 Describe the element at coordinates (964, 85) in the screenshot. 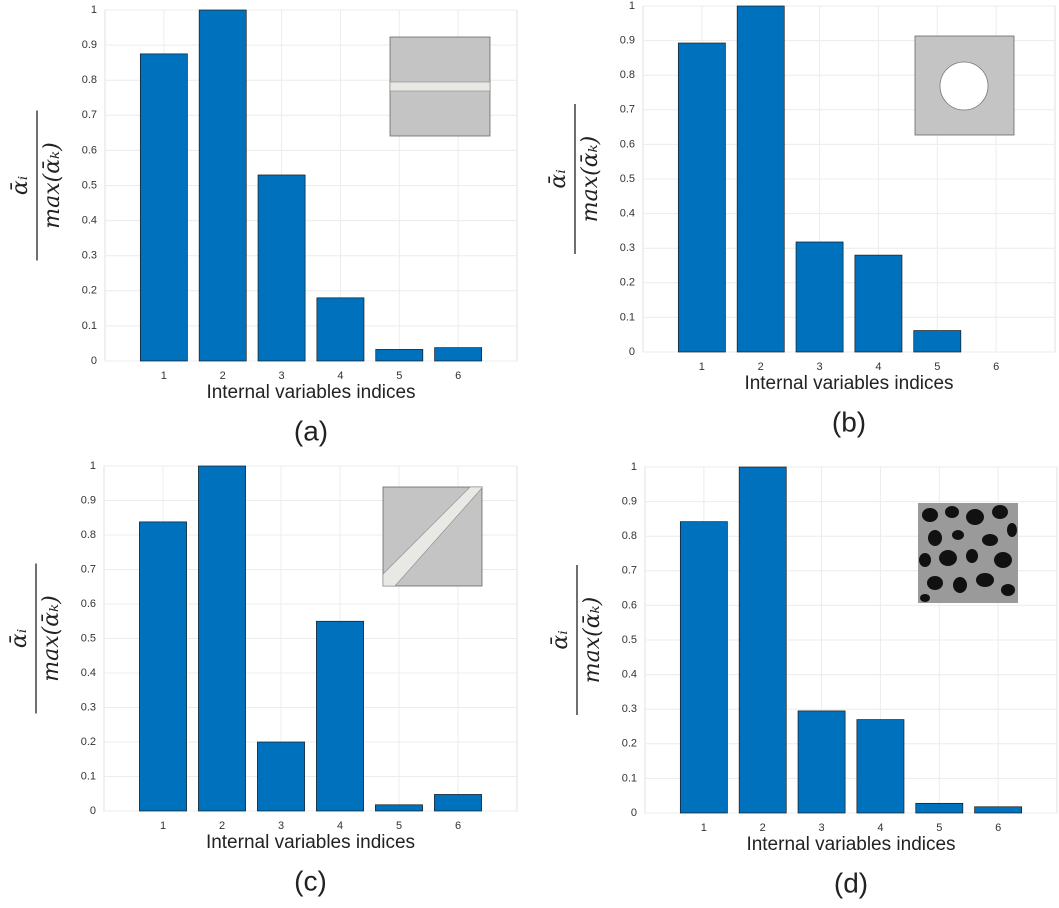

I see `inset-b` at that location.